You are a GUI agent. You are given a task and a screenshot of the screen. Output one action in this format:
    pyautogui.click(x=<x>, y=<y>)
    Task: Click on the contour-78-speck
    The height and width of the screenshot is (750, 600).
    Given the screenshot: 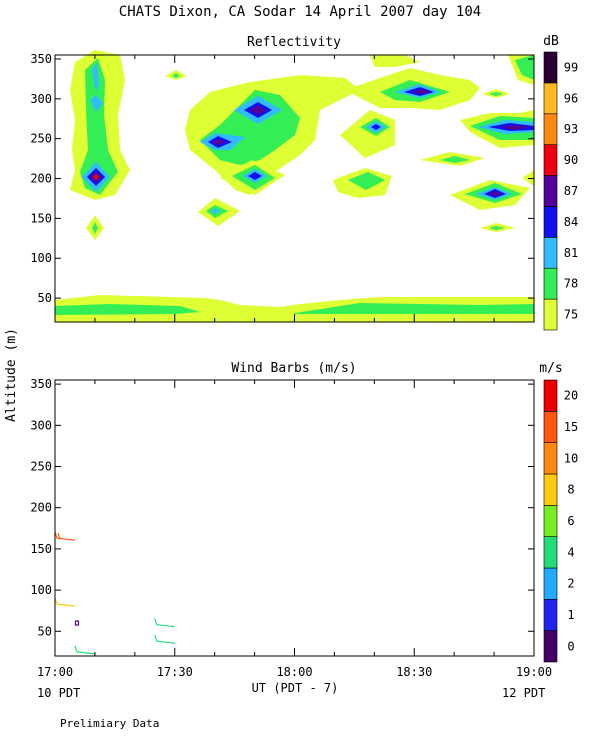 What is the action you would take?
    pyautogui.click(x=176, y=75)
    